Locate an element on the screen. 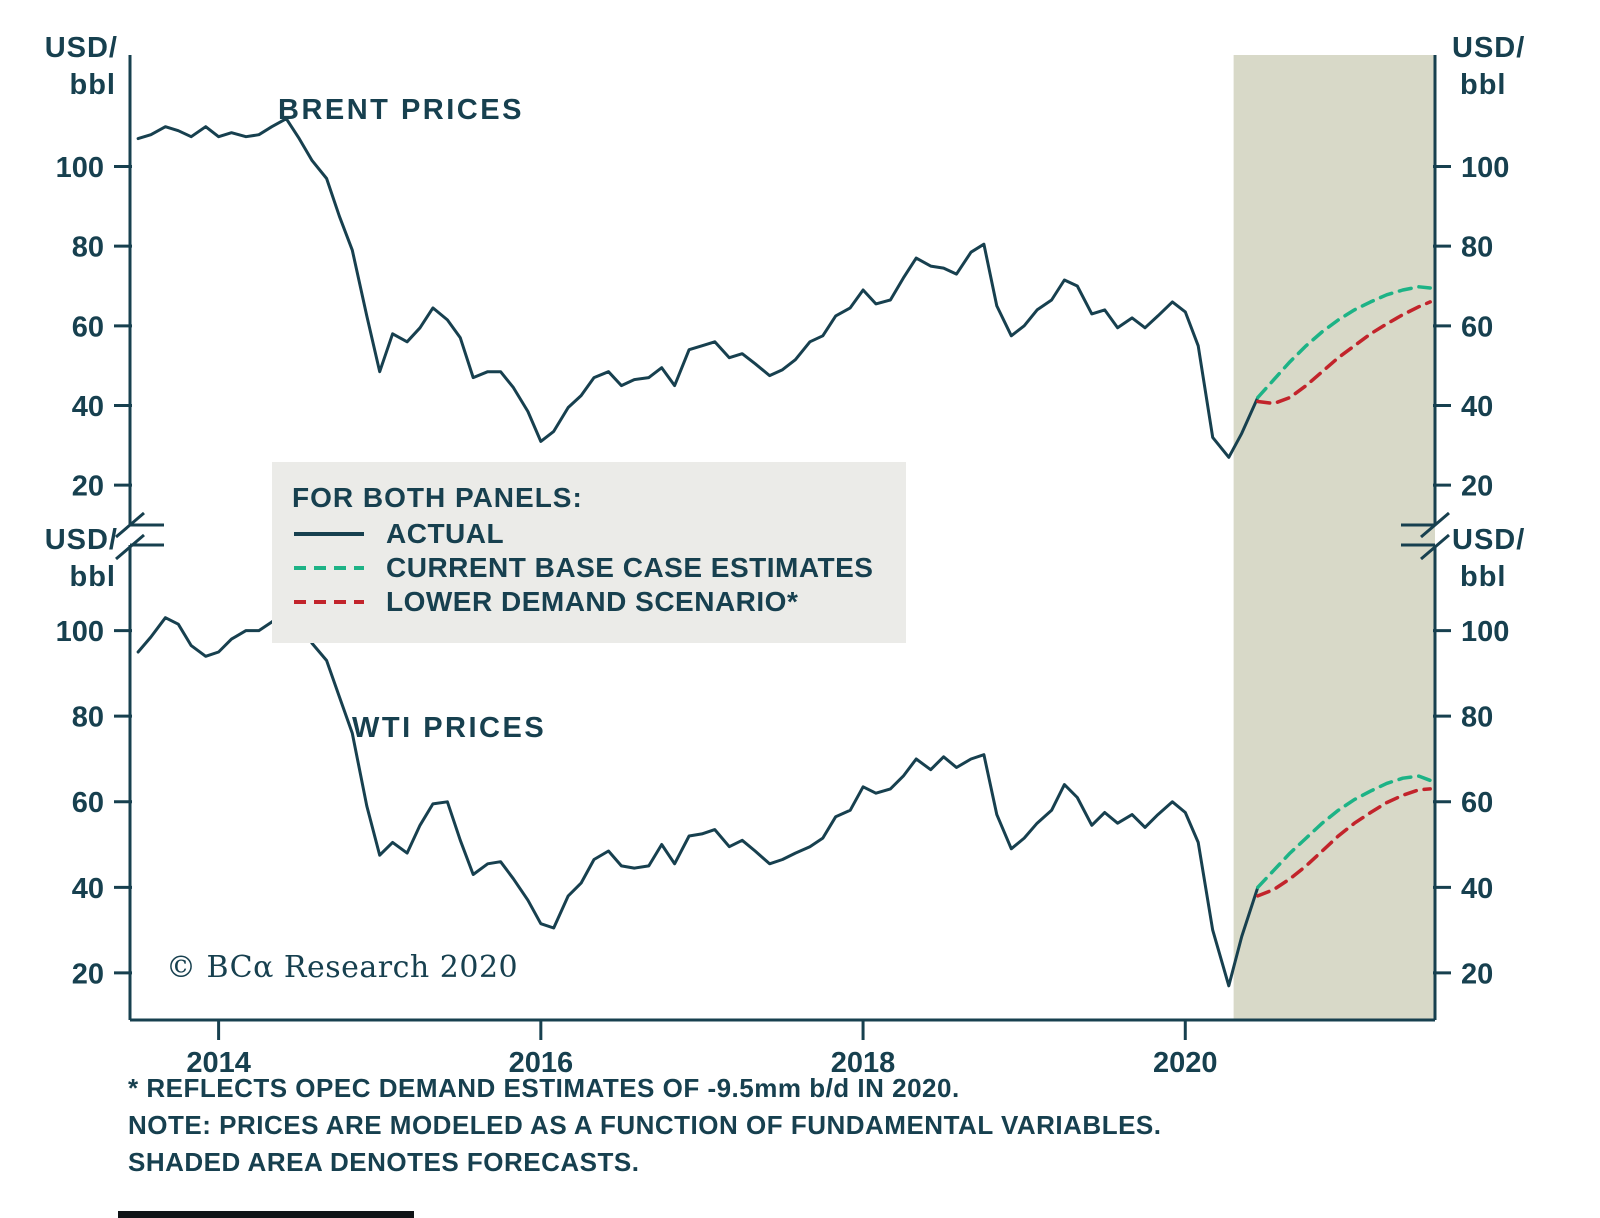 This screenshot has width=1600, height=1218. legend-item-actual: ACTUAL is located at coordinates (599, 534).